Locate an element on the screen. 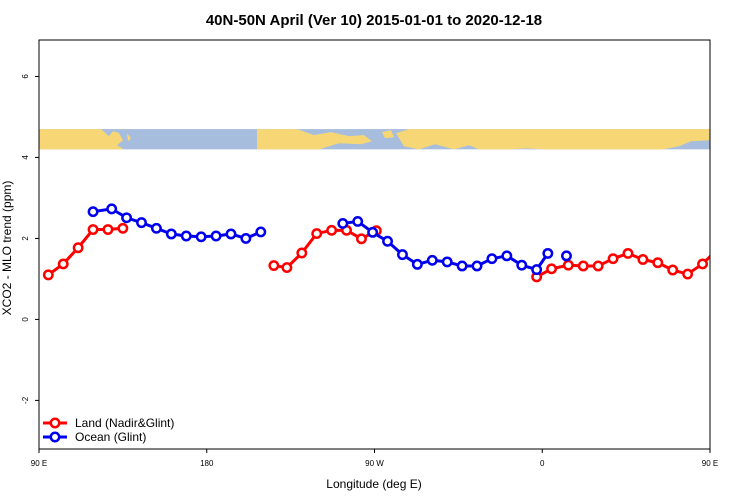 This screenshot has height=500, width=750. y-axis-label: XCO2 - MLO trend (ppm) is located at coordinates (7, 248).